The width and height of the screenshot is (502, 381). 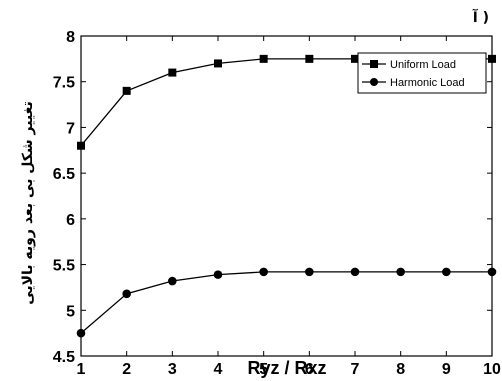 I want to click on y-tick-label: 5.5, so click(x=64, y=266).